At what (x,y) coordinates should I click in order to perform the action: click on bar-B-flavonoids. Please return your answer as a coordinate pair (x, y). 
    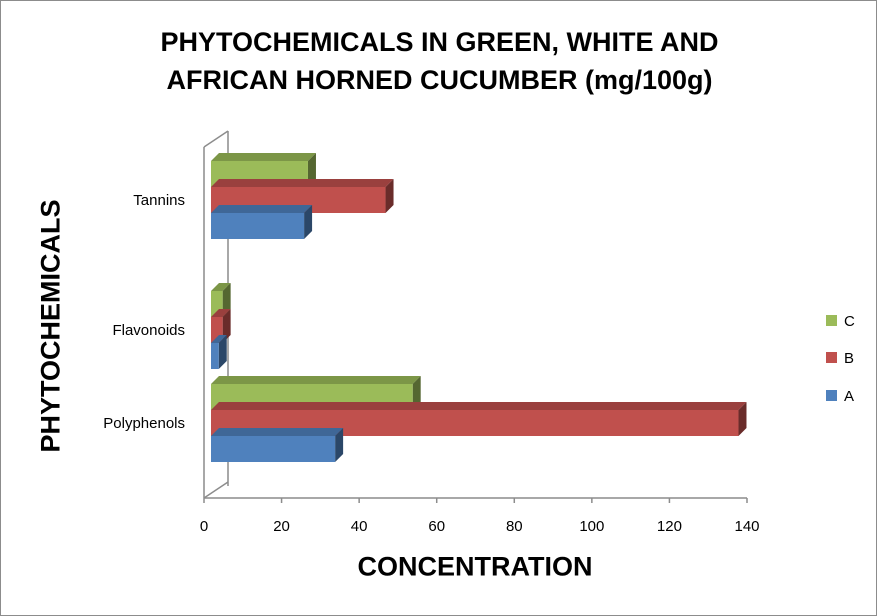
    Looking at the image, I should click on (217, 330).